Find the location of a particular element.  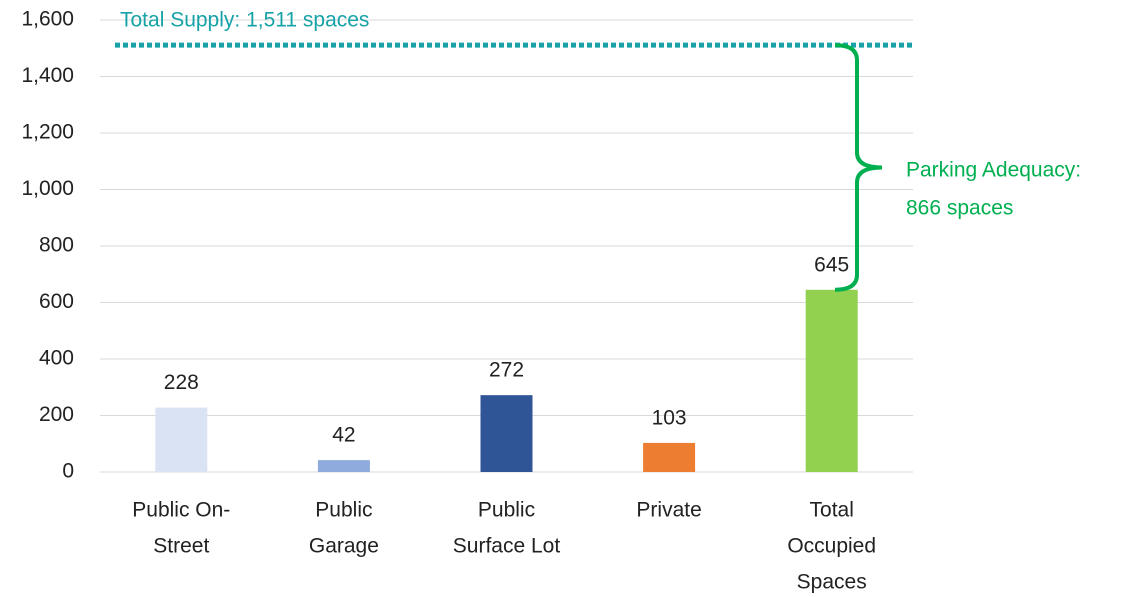

y-tick-label: 600 is located at coordinates (56, 301).